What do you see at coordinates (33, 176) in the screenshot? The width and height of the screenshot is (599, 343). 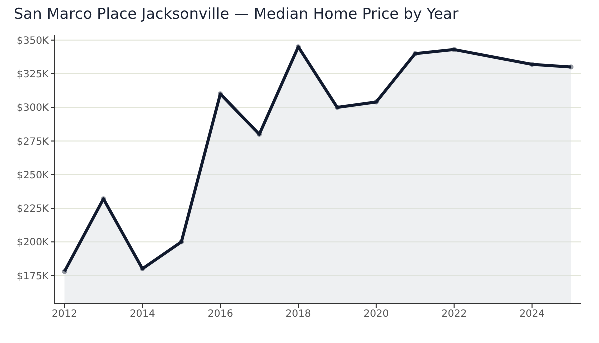 I see `y-tick-label: $250K` at bounding box center [33, 176].